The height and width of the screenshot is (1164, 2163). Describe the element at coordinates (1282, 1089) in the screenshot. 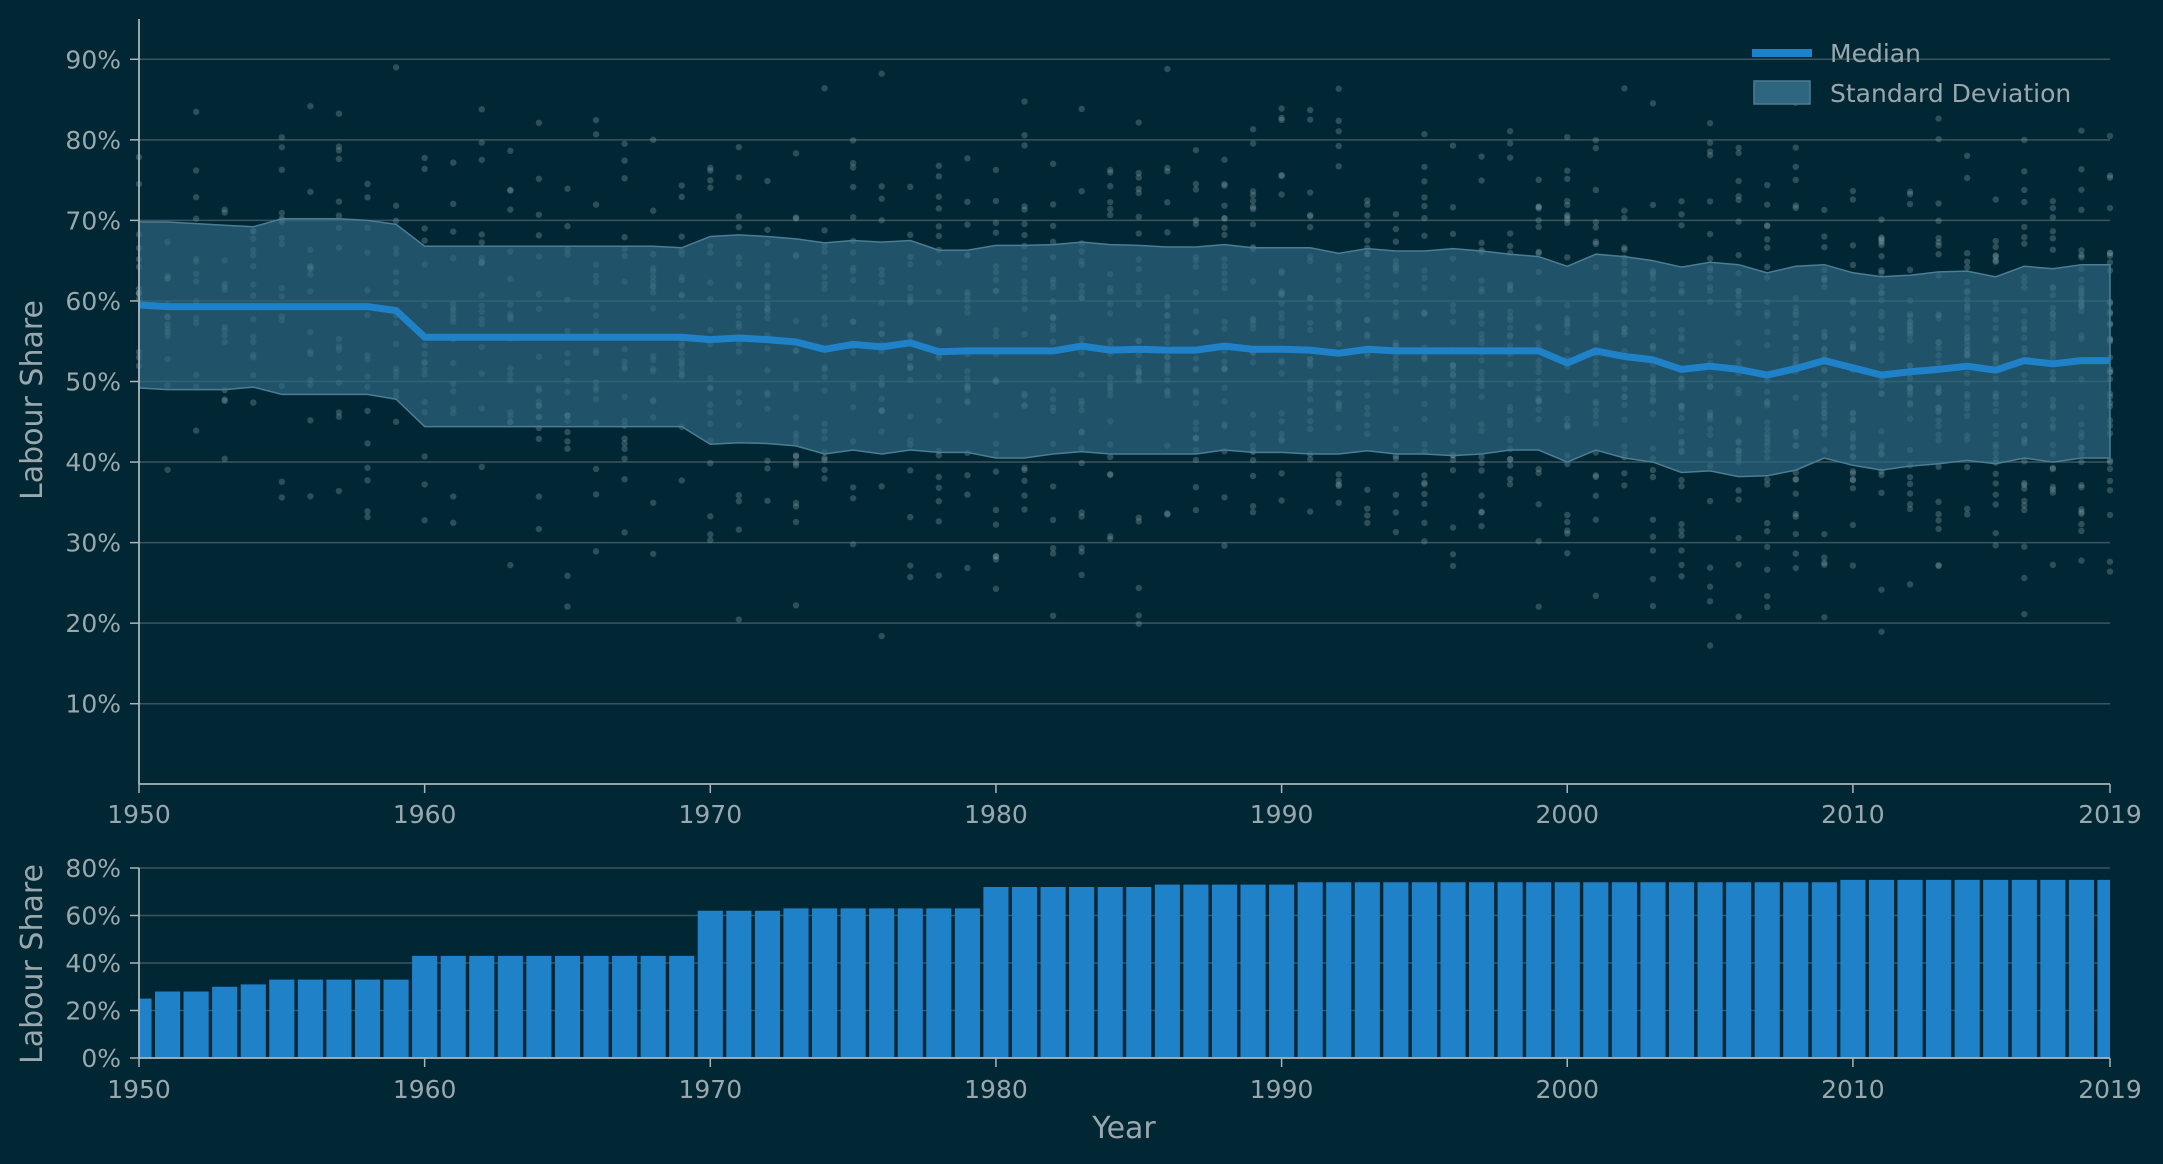

I see `bottom-x-tick-label: 1990` at that location.